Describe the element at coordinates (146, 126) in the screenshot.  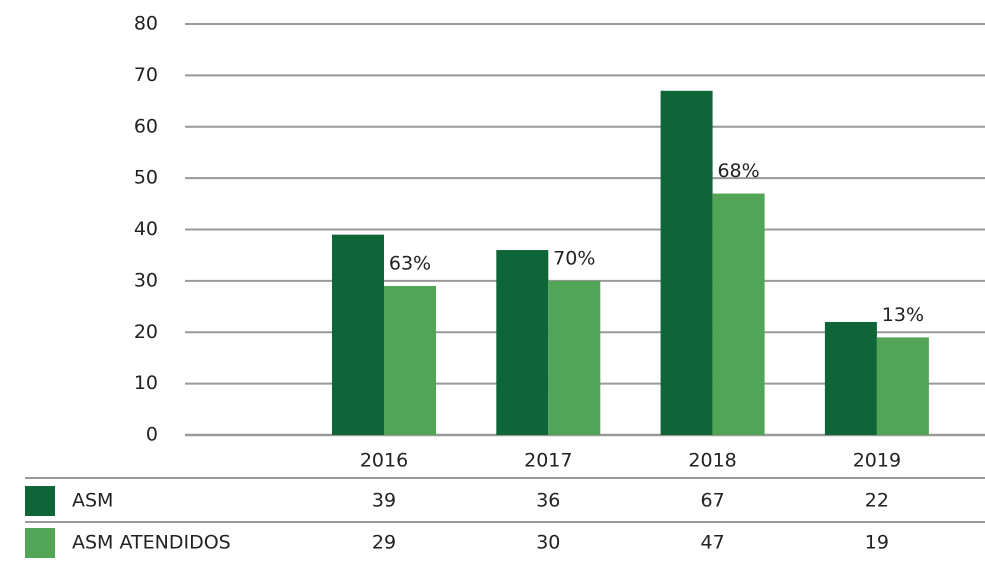
I see `y-tick-label: 60` at that location.